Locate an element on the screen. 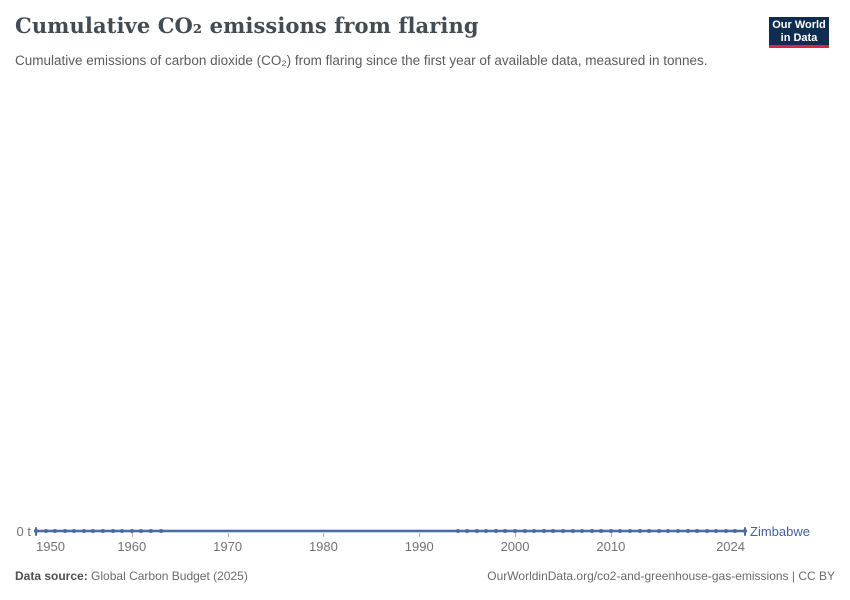 The width and height of the screenshot is (850, 600). x-axis-tick-label: 1960 is located at coordinates (132, 546).